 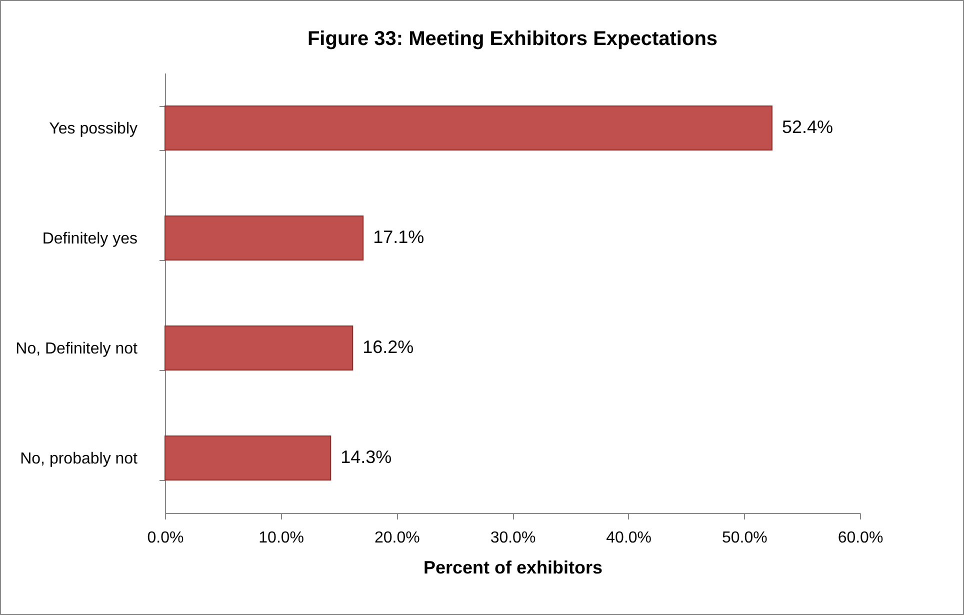 I want to click on data-label: 17.1%, so click(x=398, y=237).